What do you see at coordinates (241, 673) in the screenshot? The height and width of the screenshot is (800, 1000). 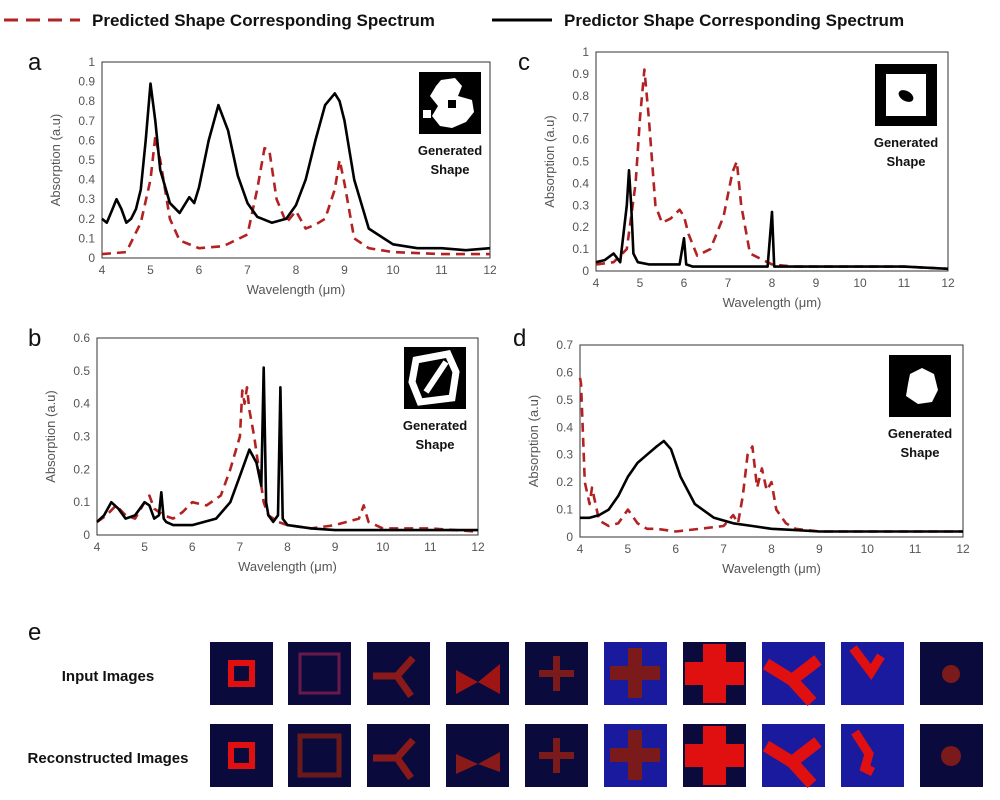 I see `input-tile-small-square` at bounding box center [241, 673].